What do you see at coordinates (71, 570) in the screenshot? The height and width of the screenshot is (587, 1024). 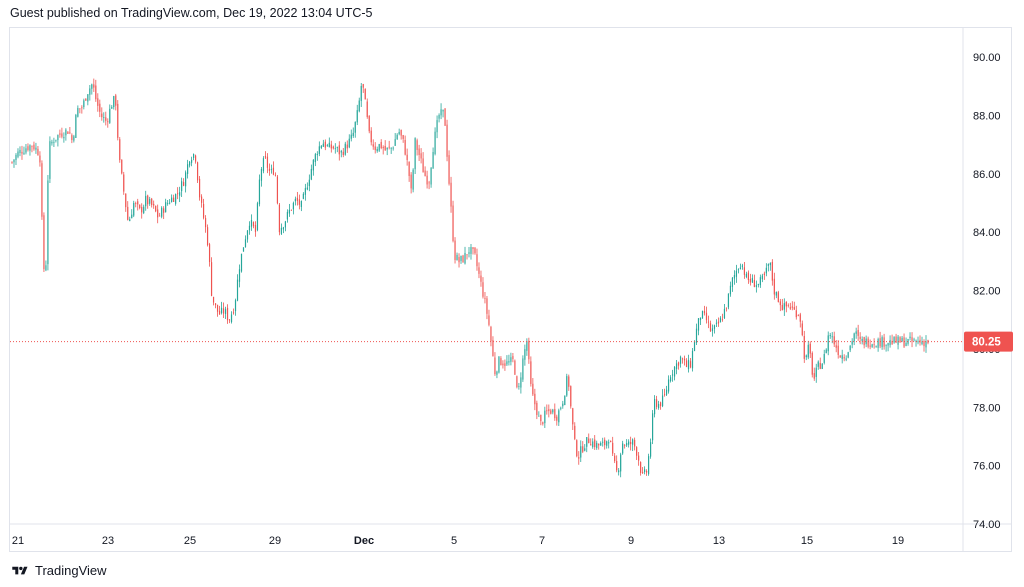 I see `tradingview-brand-label: TradingView` at bounding box center [71, 570].